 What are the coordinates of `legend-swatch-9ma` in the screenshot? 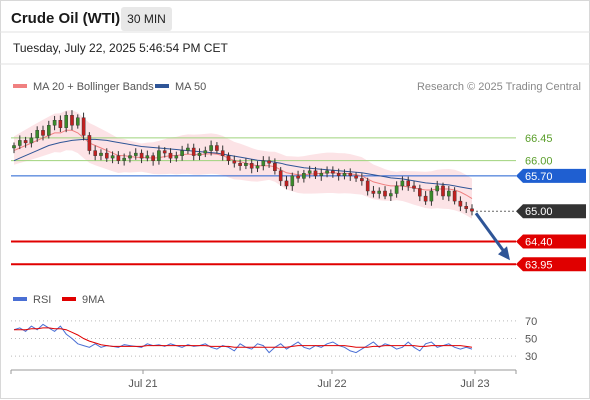 It's located at (69, 299).